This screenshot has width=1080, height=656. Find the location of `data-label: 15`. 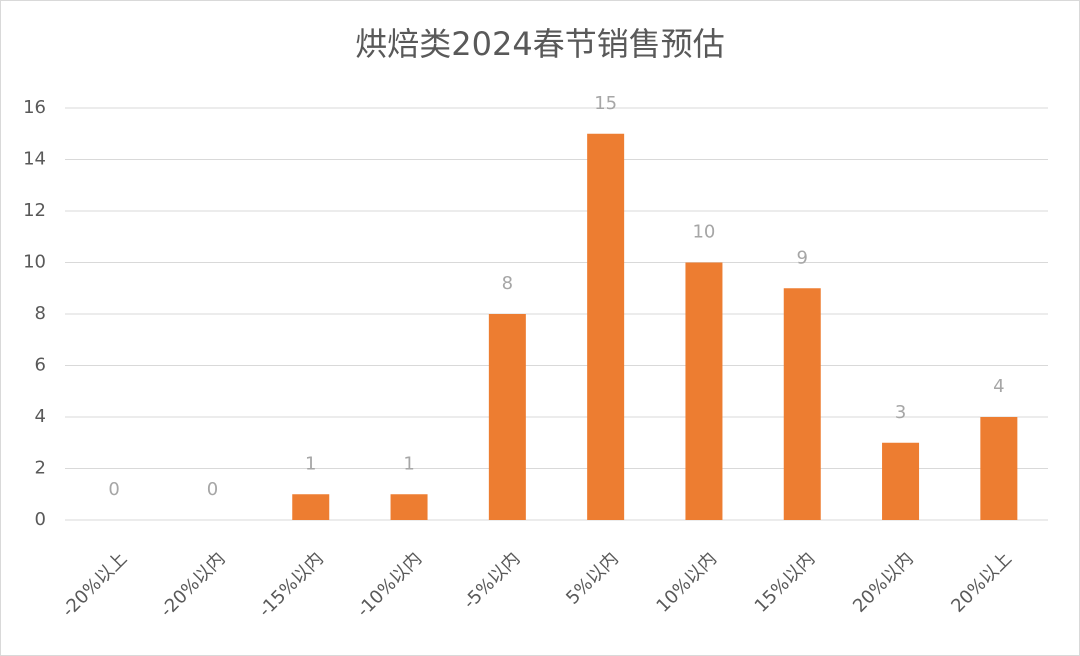

data-label: 15 is located at coordinates (605, 103).